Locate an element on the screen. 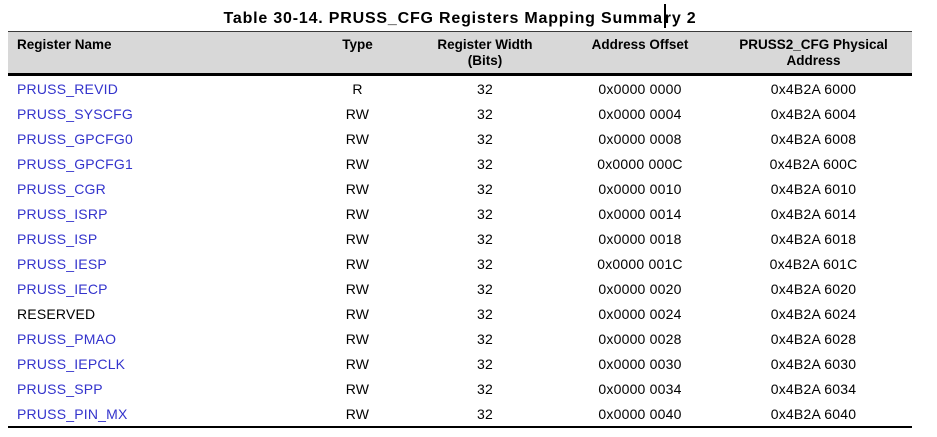 The image size is (937, 437). register-link: PRUSS_ISRP is located at coordinates (62, 213).